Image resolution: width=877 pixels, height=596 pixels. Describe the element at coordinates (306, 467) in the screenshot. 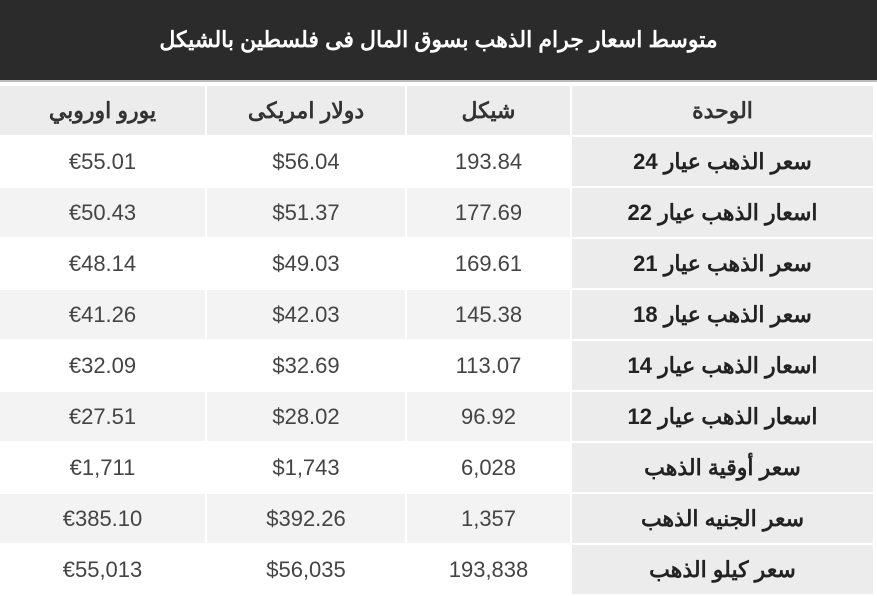

I see `cell-dollar: $1,743` at that location.